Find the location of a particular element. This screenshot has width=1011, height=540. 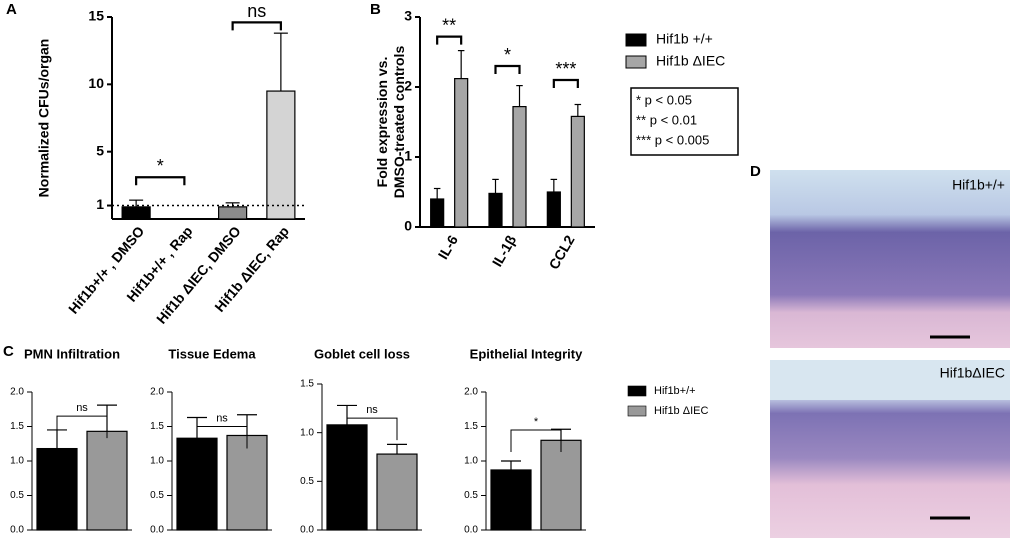

y-tick-label: 10 is located at coordinates (96, 83).